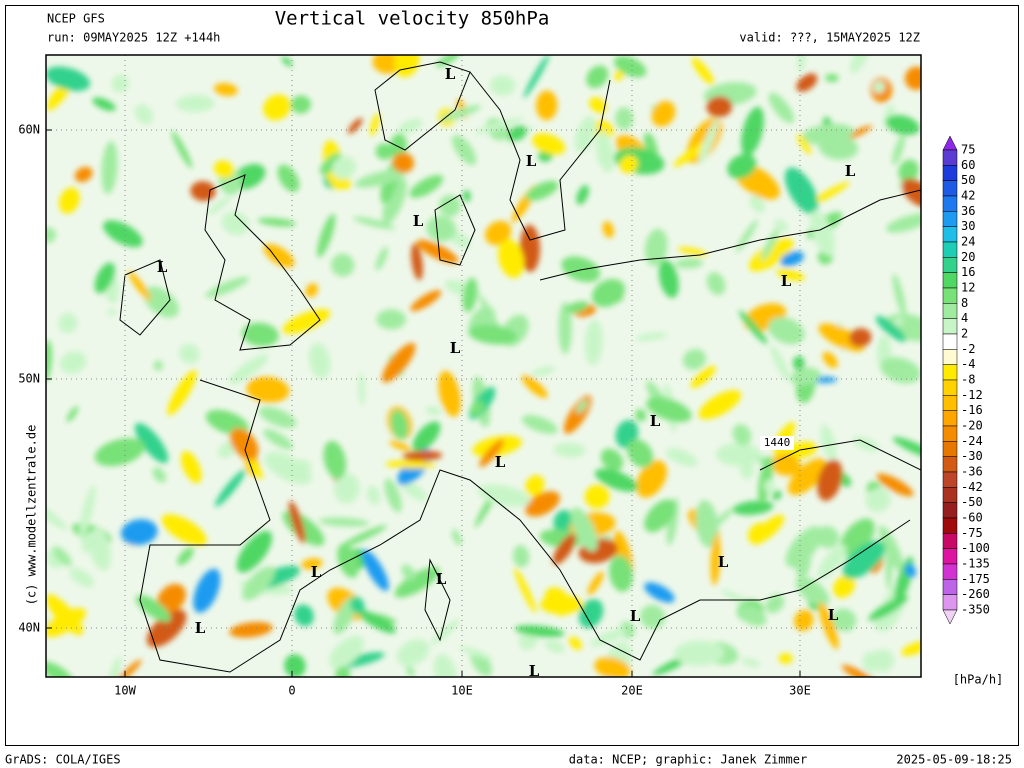 This screenshot has width=1024, height=768. What do you see at coordinates (968, 272) in the screenshot?
I see `colorbar-label: 16` at bounding box center [968, 272].